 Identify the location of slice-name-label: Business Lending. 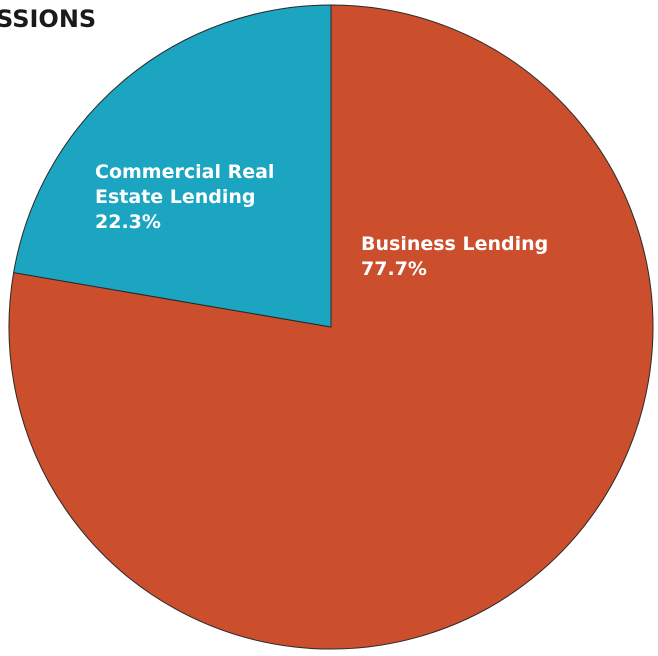
(454, 244).